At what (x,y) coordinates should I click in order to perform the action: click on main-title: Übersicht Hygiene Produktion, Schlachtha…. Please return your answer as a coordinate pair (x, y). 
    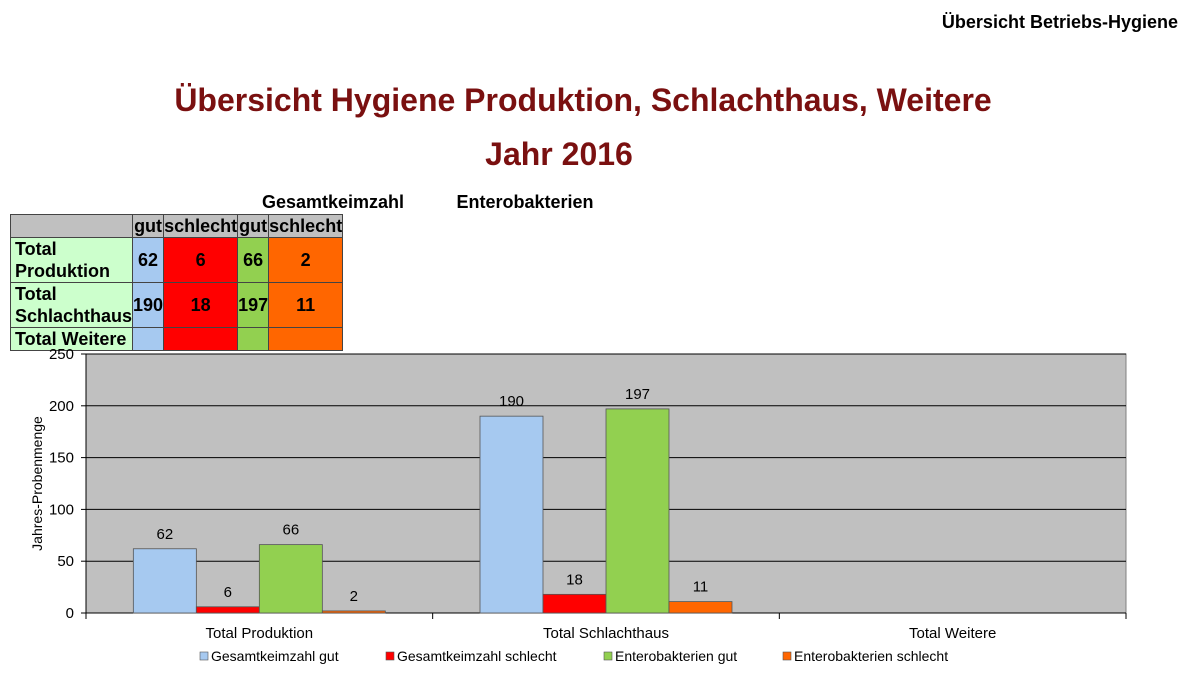
    Looking at the image, I should click on (583, 100).